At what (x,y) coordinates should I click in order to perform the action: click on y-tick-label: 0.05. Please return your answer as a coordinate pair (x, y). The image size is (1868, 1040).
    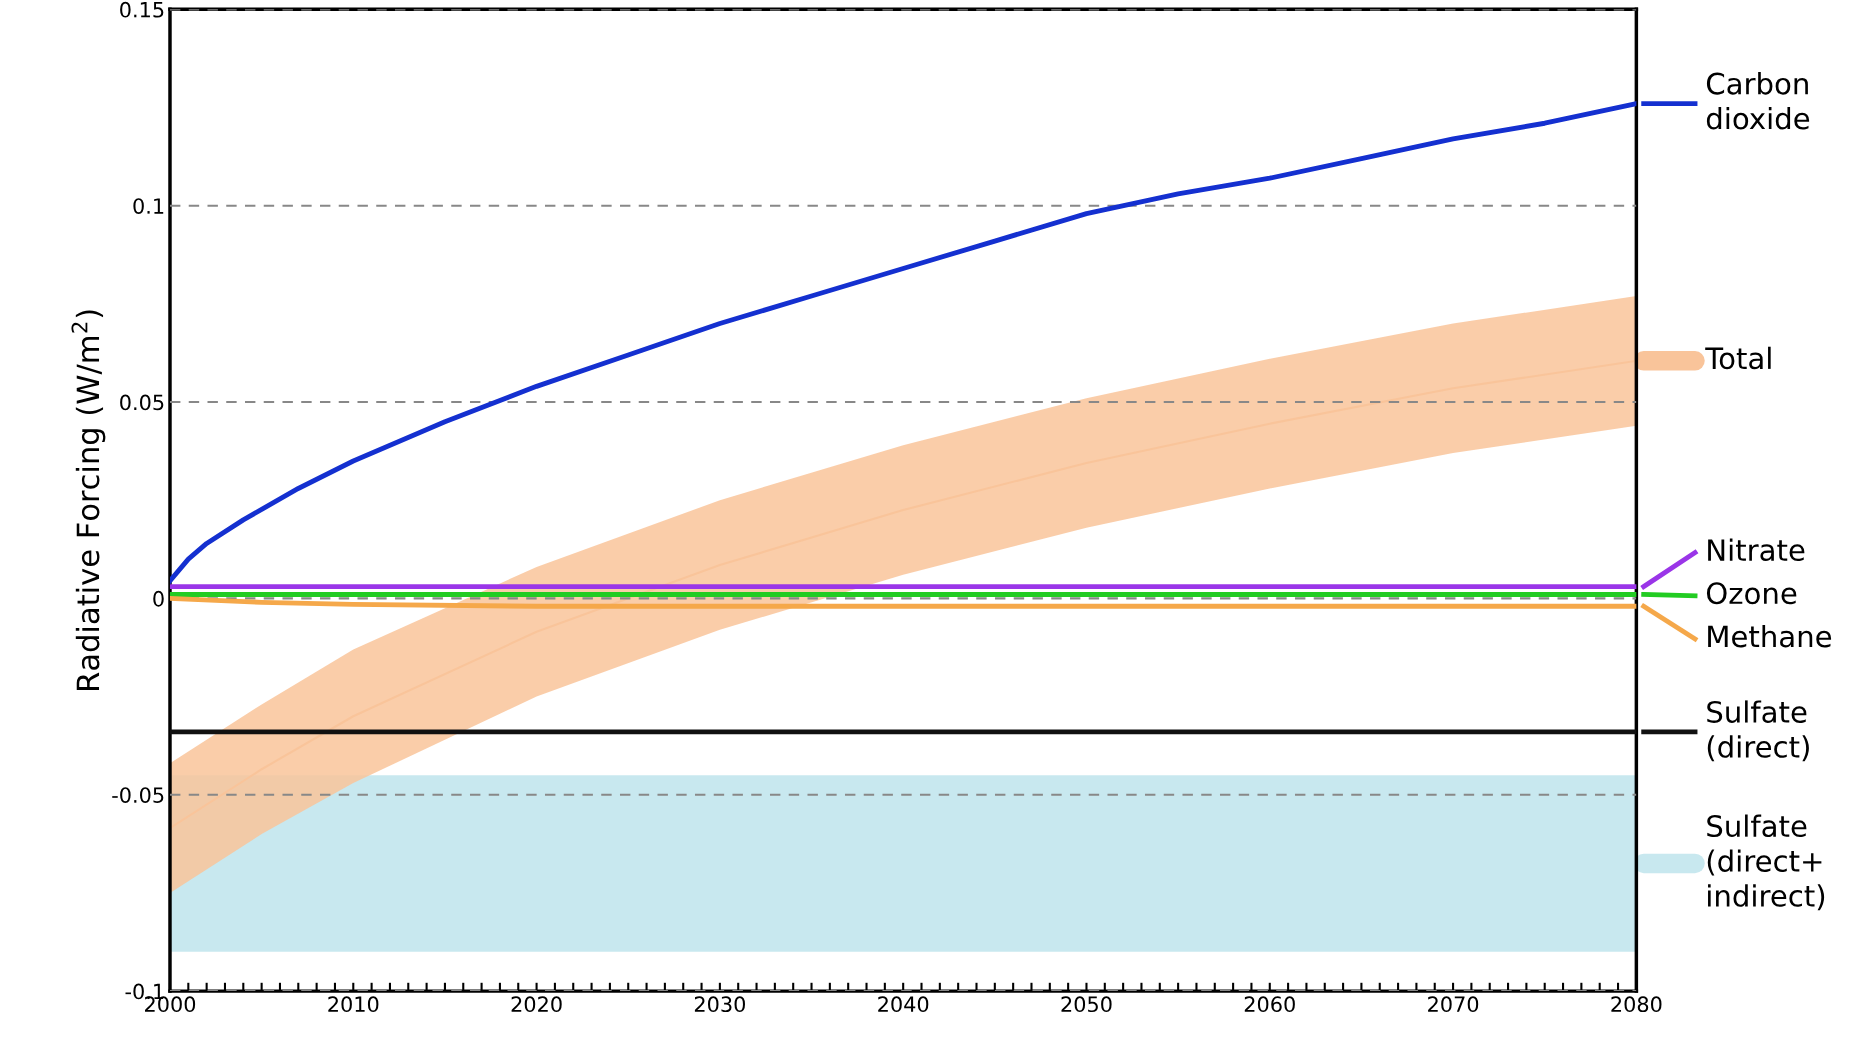
    Looking at the image, I should click on (142, 402).